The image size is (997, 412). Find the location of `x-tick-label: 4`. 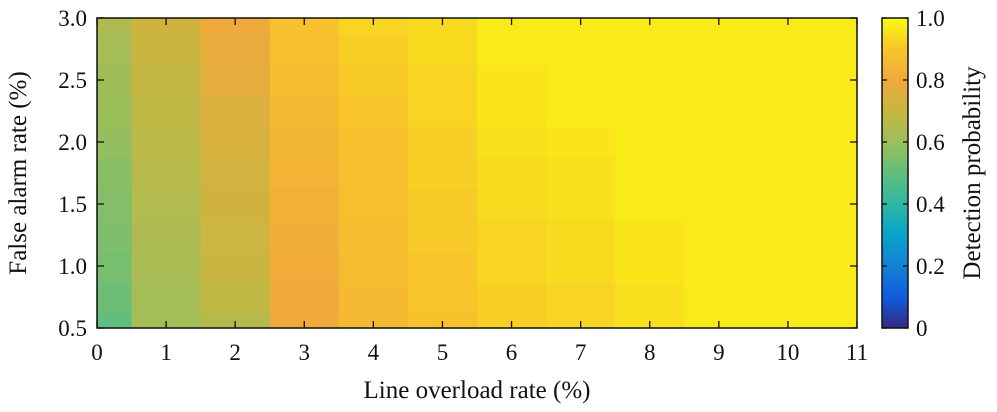

x-tick-label: 4 is located at coordinates (374, 352).